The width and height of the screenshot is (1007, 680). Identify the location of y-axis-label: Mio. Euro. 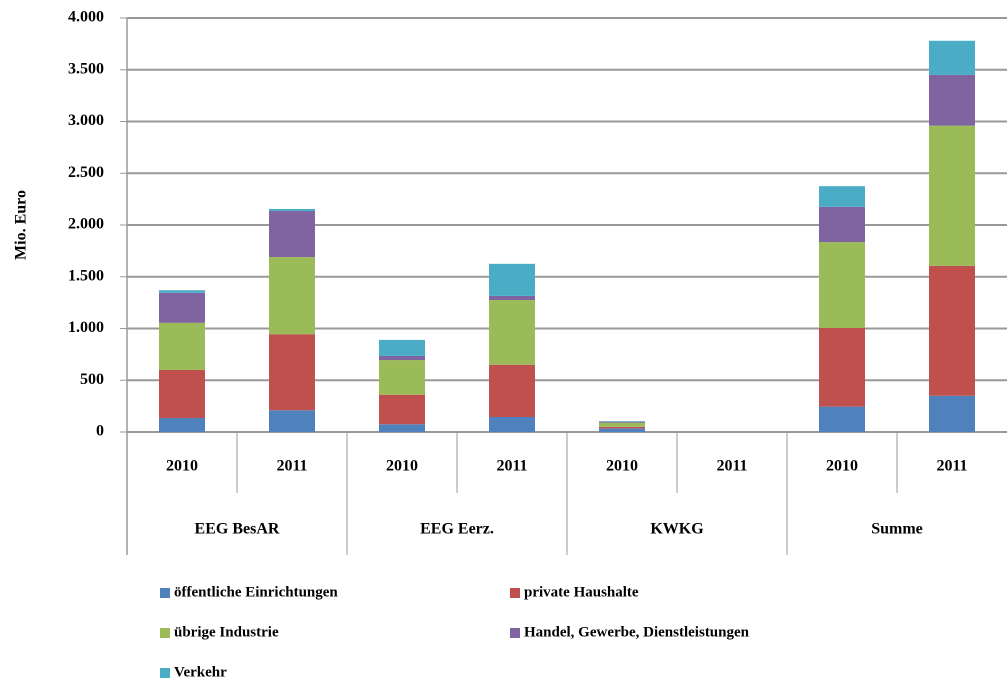
(21, 225).